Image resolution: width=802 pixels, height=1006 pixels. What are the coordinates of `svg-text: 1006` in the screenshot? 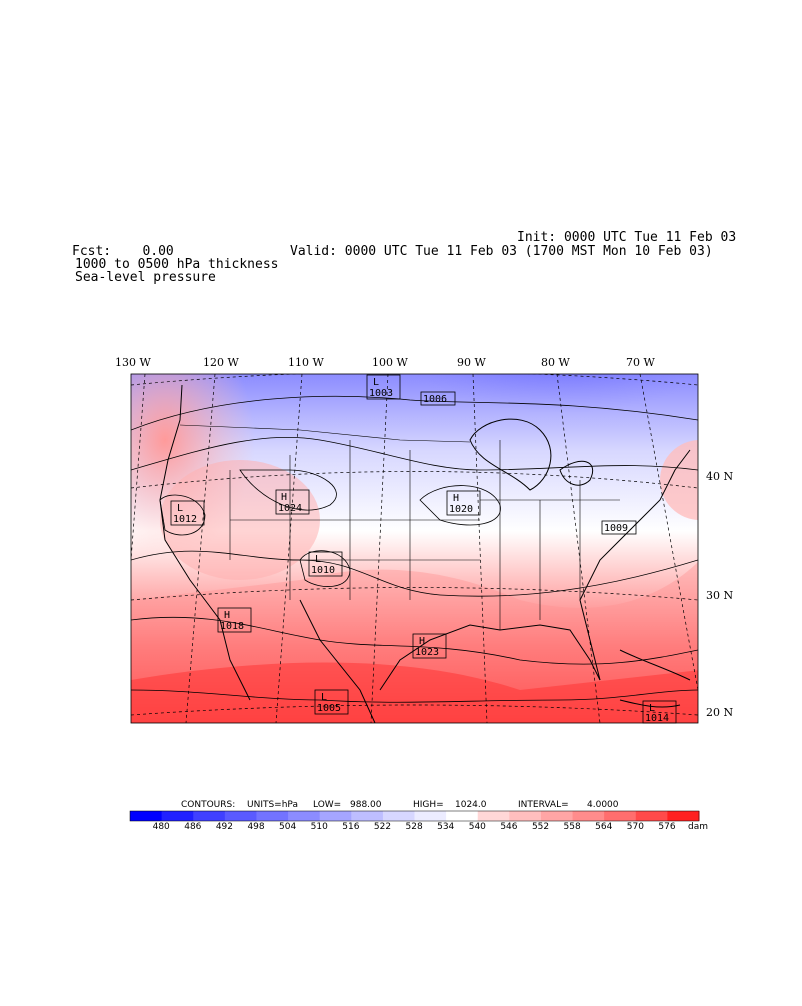 It's located at (435, 399).